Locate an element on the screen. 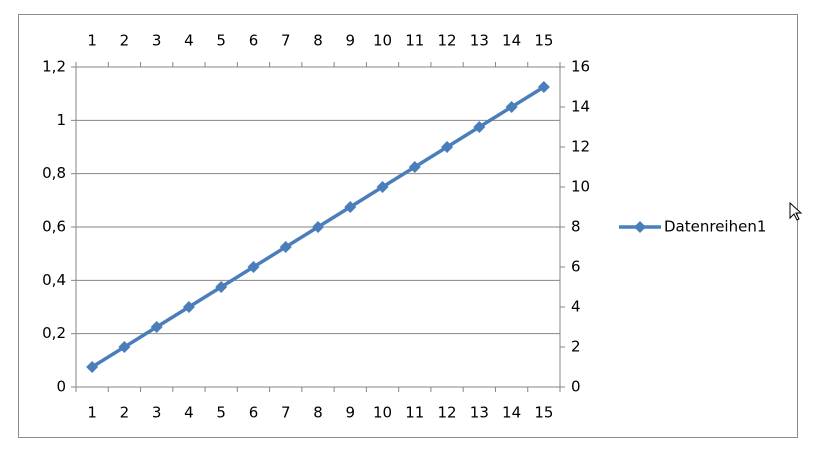  x2-tick-label: 13 is located at coordinates (479, 41).